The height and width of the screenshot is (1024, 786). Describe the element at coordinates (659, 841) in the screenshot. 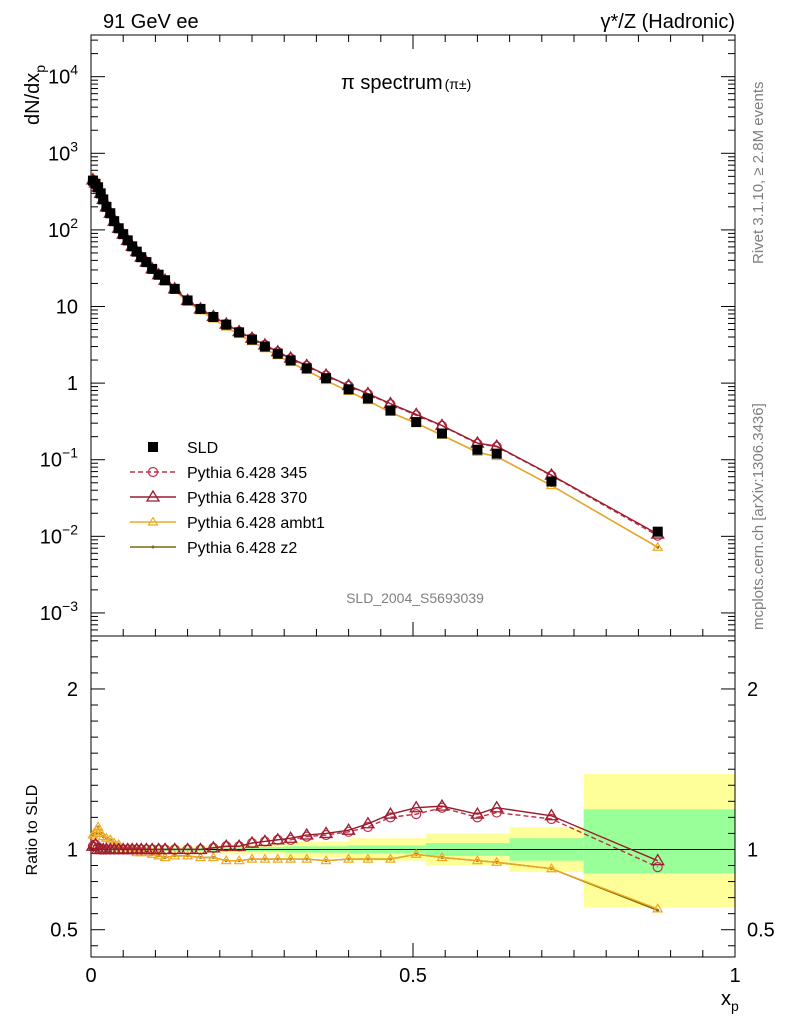

I see `ratio-band-stat` at that location.